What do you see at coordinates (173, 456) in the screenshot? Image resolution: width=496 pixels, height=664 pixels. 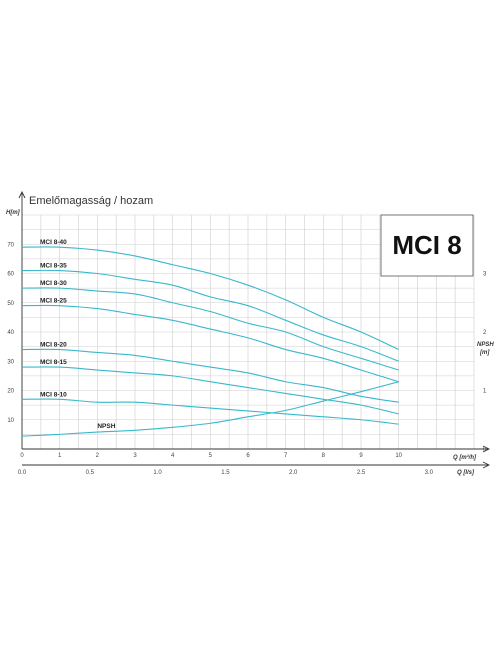 I see `x-tick-label: 4` at bounding box center [173, 456].